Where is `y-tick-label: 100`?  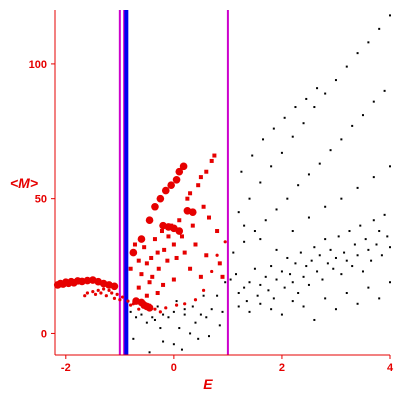 y-tick-label: 100 is located at coordinates (38, 65).